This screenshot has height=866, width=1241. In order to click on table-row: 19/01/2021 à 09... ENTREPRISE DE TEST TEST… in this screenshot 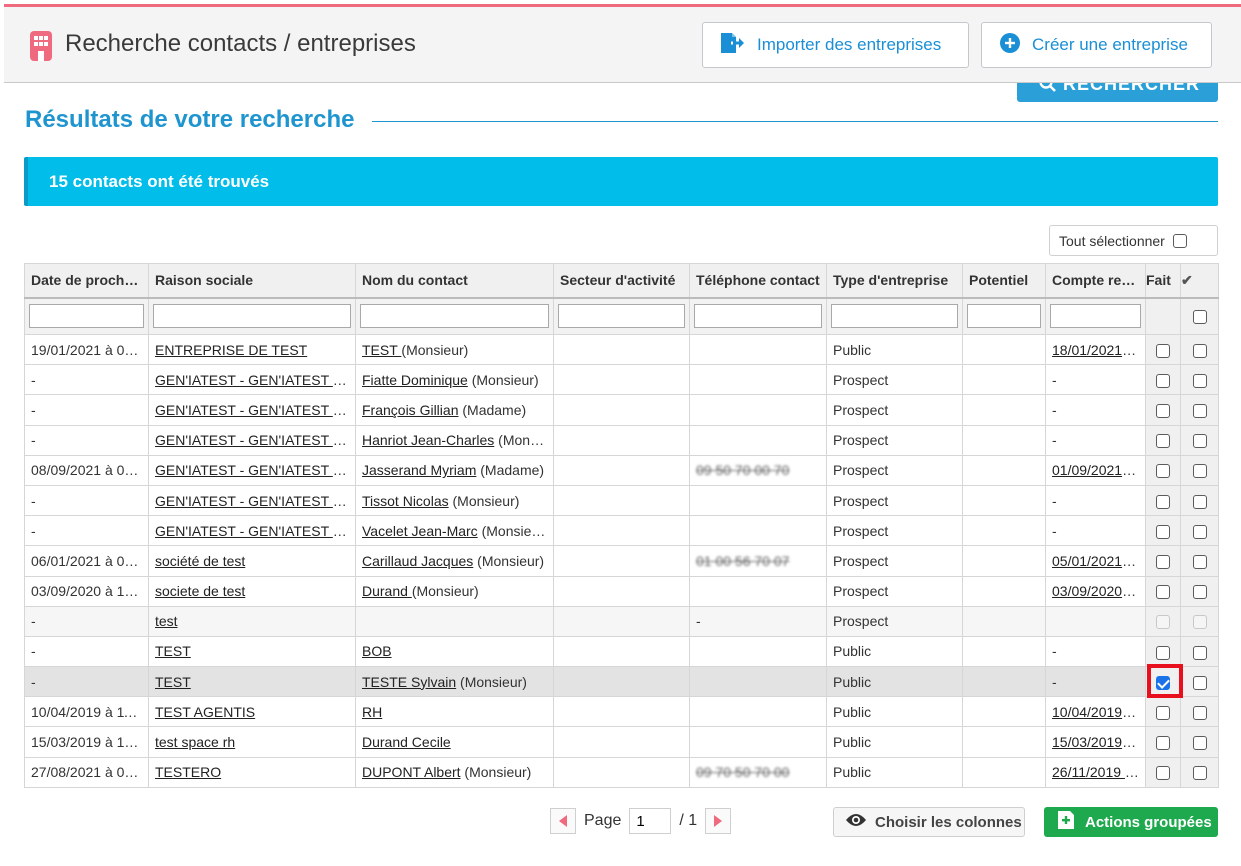, I will do `click(621, 349)`.